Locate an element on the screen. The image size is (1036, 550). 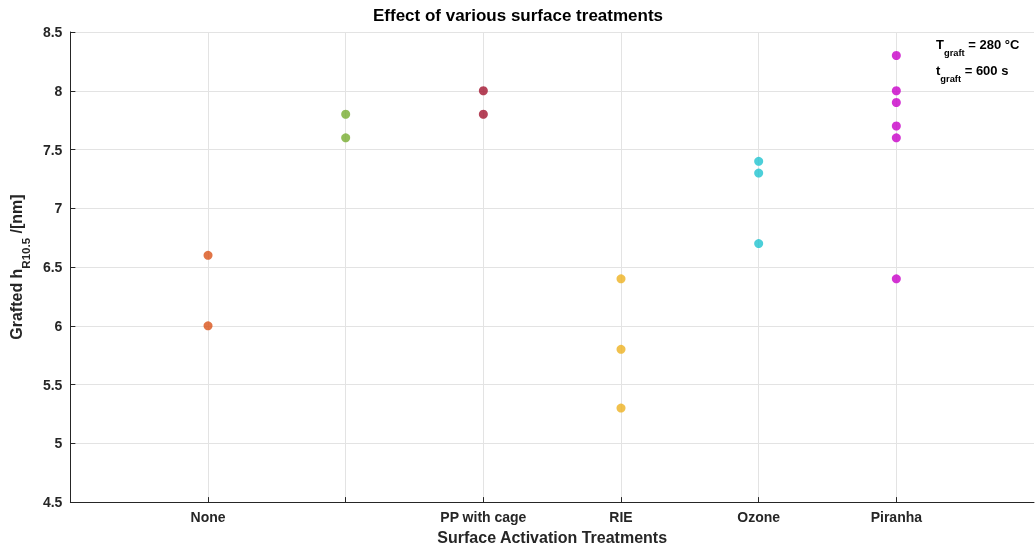
y-tick-label: 8.5 is located at coordinates (52, 32).